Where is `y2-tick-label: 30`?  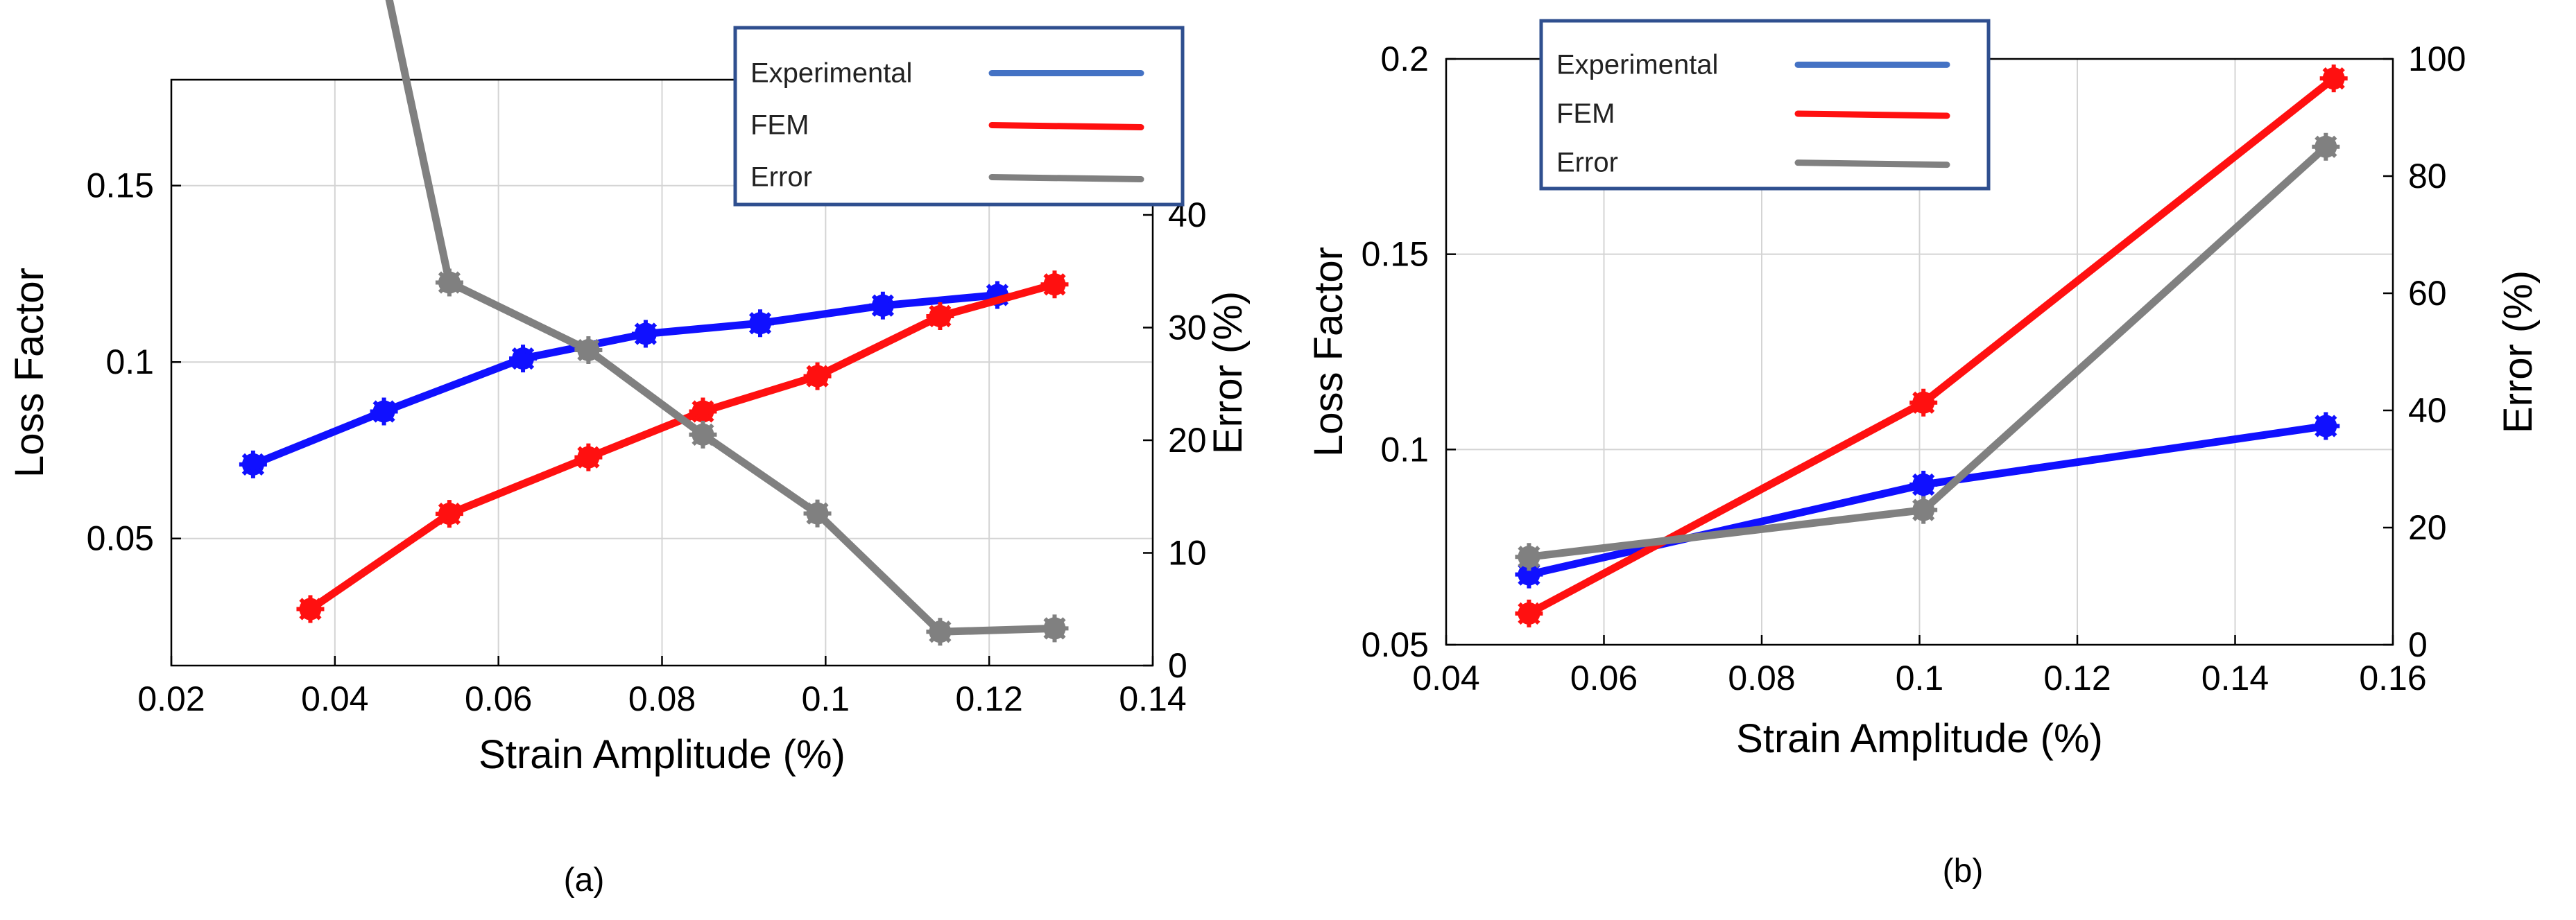
y2-tick-label: 30 is located at coordinates (1187, 328).